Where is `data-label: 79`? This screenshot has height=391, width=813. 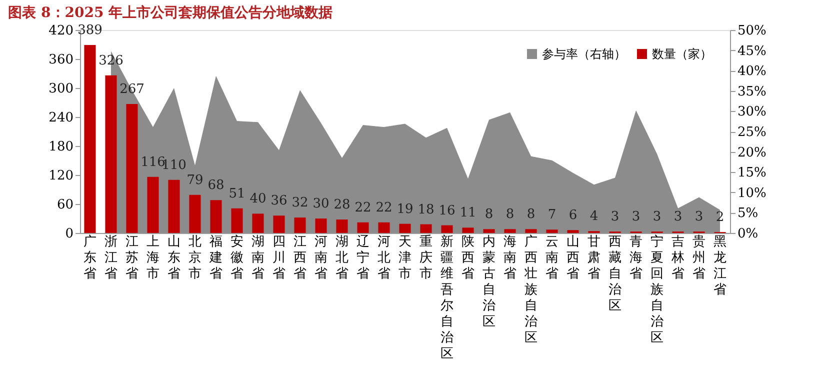
data-label: 79 is located at coordinates (195, 180).